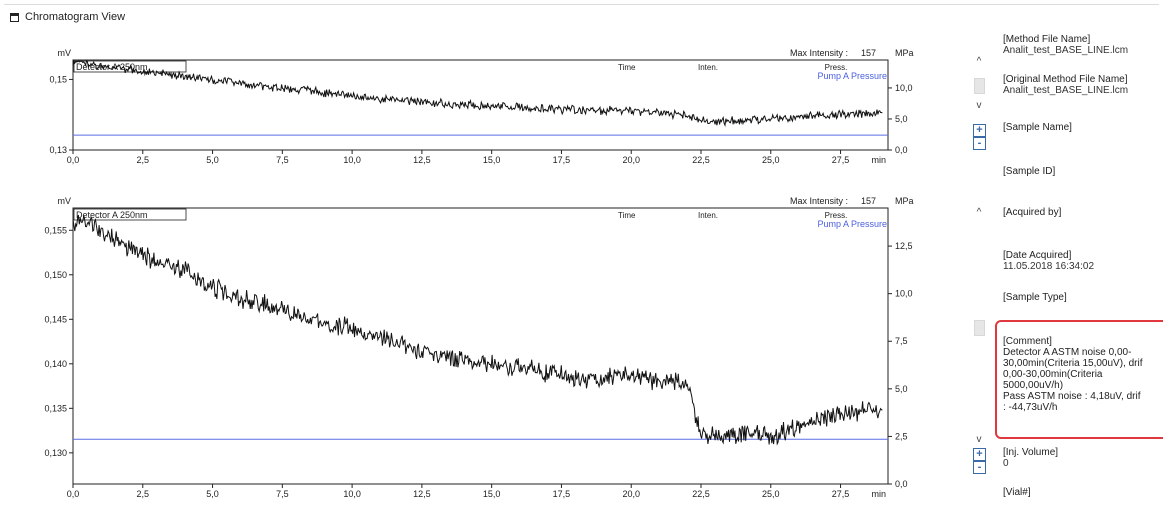  I want to click on info-label: [Comment], so click(1027, 341).